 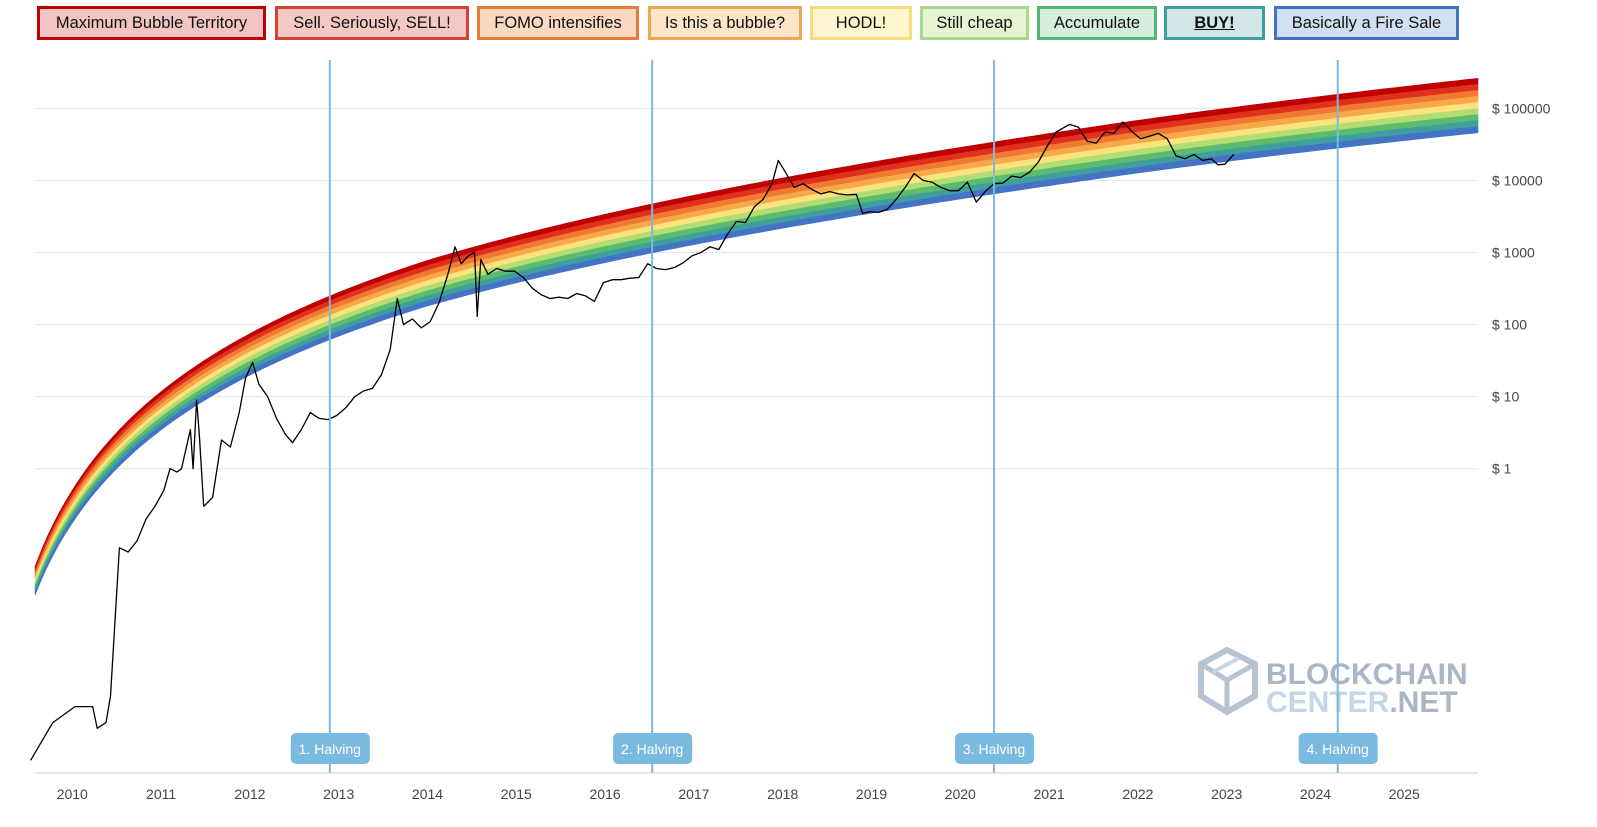 I want to click on watermark-net: .NET, so click(x=1423, y=702).